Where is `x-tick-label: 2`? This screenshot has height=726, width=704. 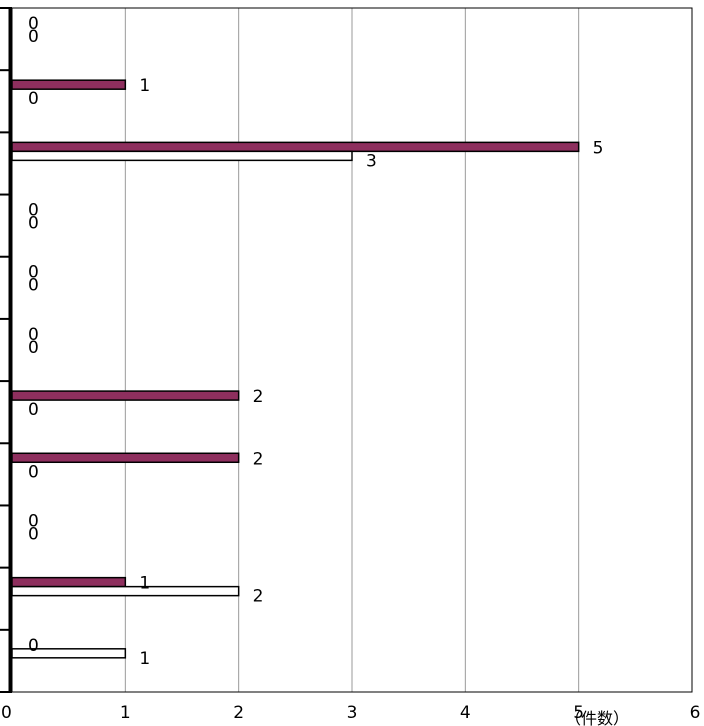 x-tick-label: 2 is located at coordinates (238, 713).